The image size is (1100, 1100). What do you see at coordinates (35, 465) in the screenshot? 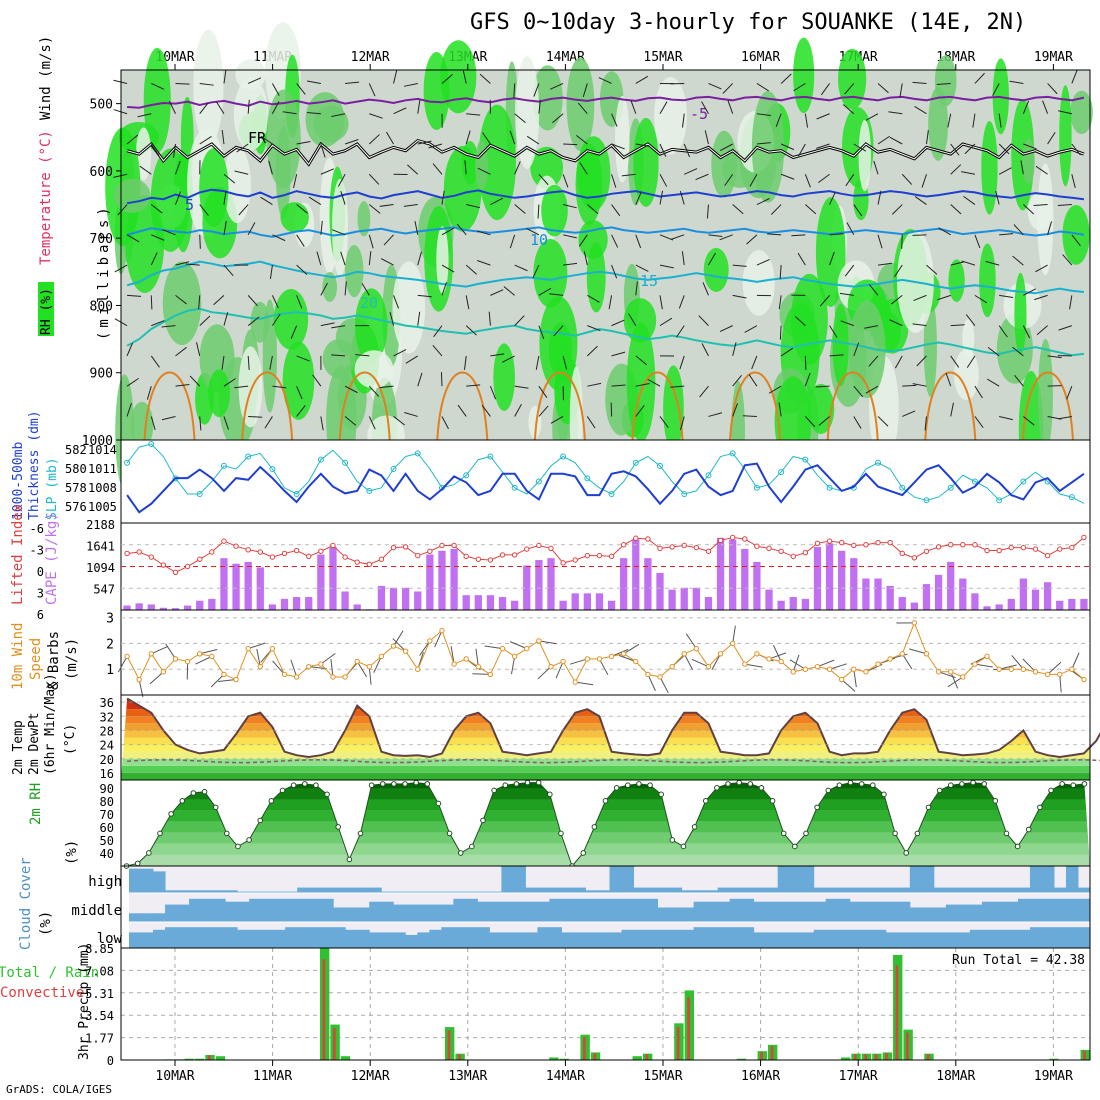
I see `thickness-labels: 1000-500mb Thickness (dm) SLP (mb)` at bounding box center [35, 465].